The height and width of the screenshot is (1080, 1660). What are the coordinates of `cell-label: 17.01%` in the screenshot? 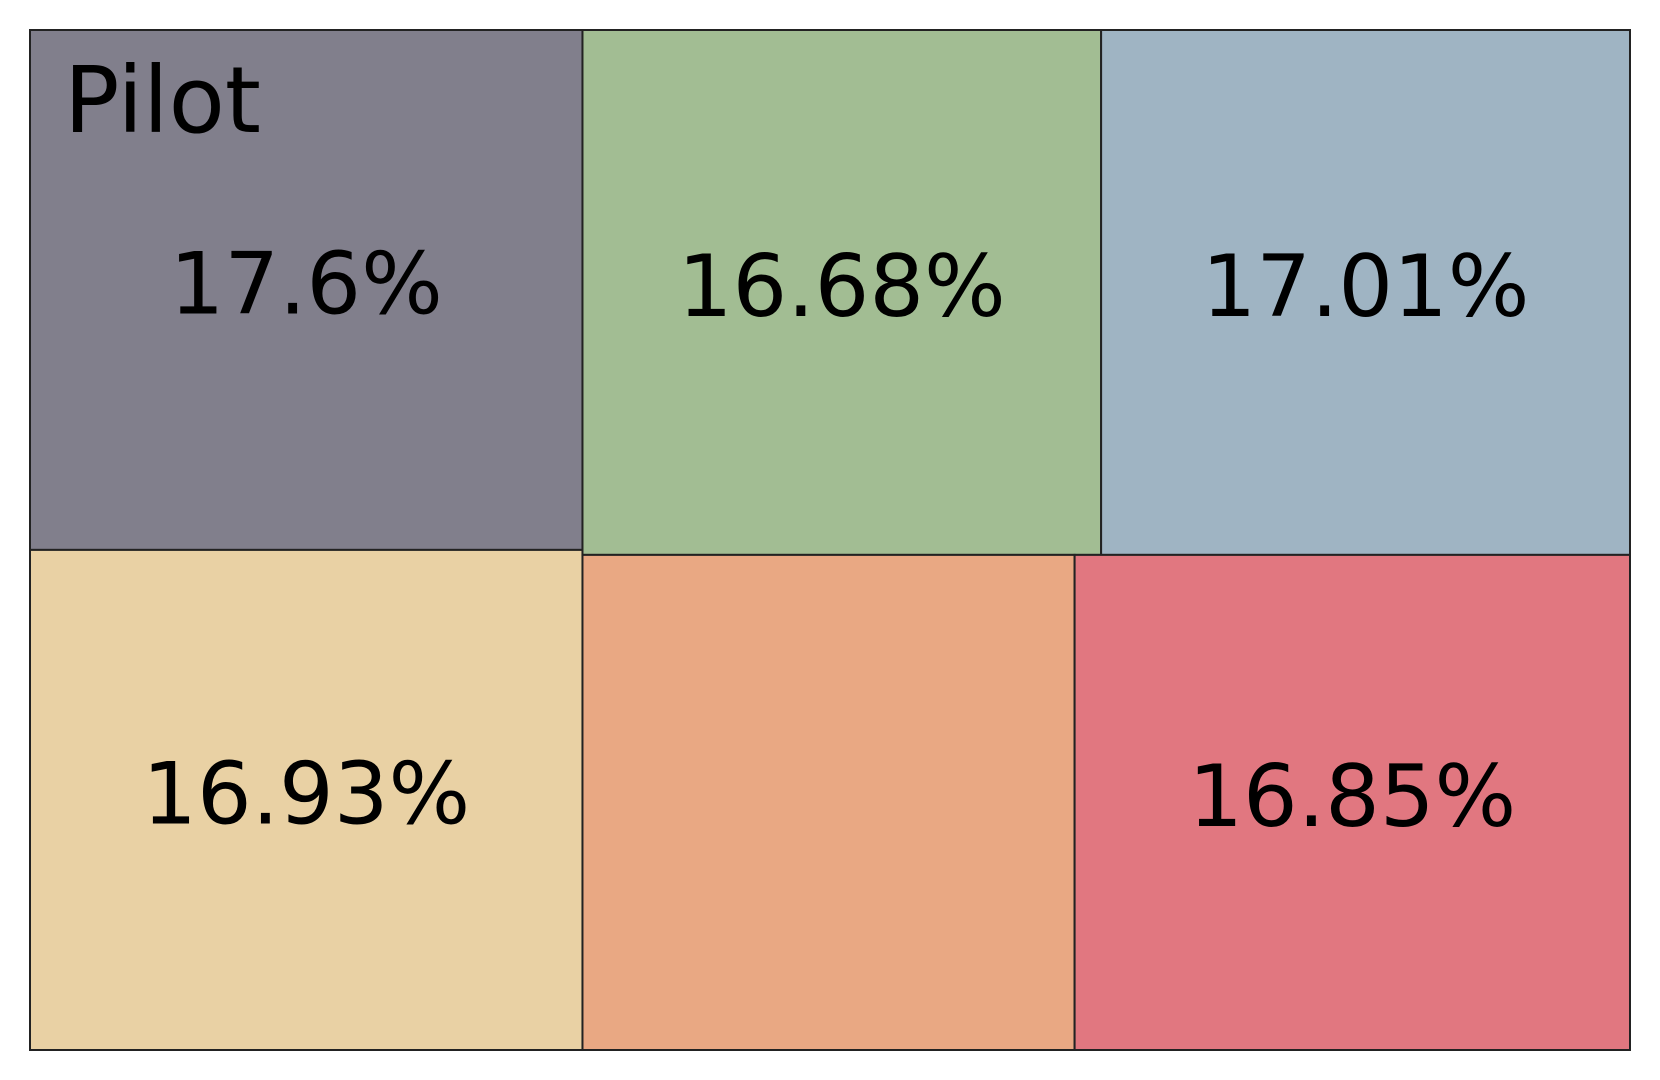 It's located at (1366, 287).